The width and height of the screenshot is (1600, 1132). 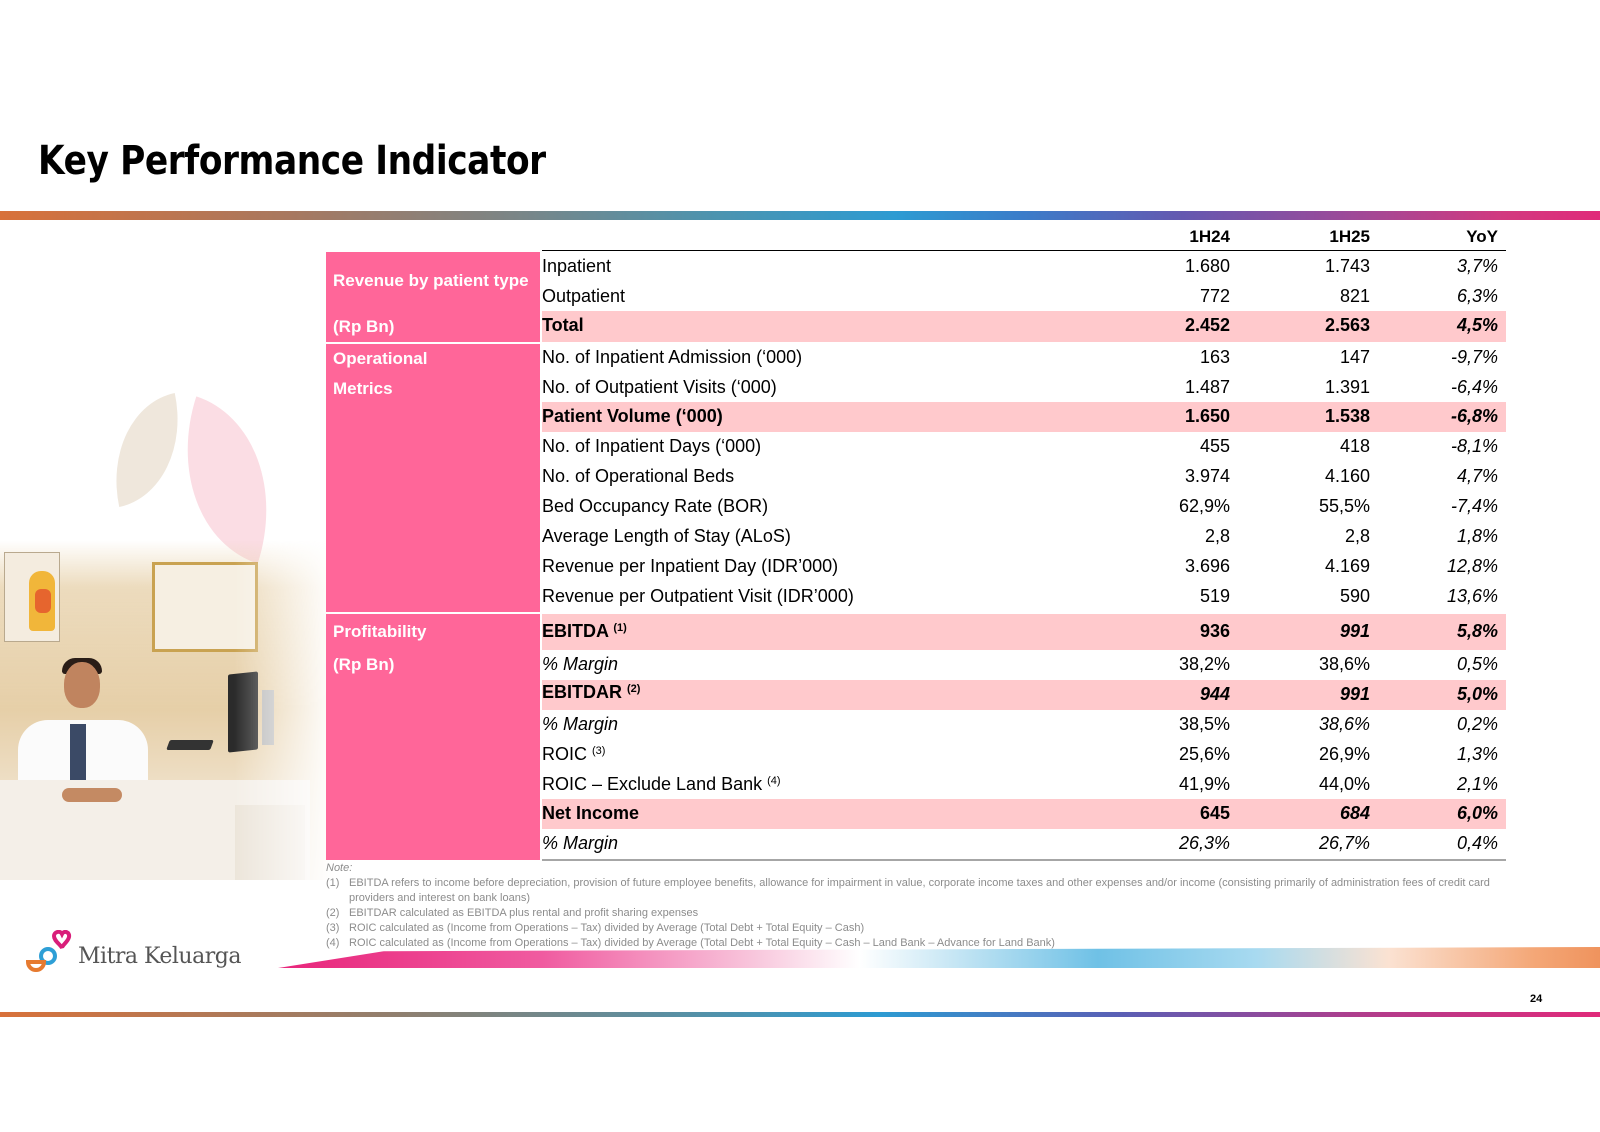 I want to click on footer-gradient-bar, so click(x=800, y=1014).